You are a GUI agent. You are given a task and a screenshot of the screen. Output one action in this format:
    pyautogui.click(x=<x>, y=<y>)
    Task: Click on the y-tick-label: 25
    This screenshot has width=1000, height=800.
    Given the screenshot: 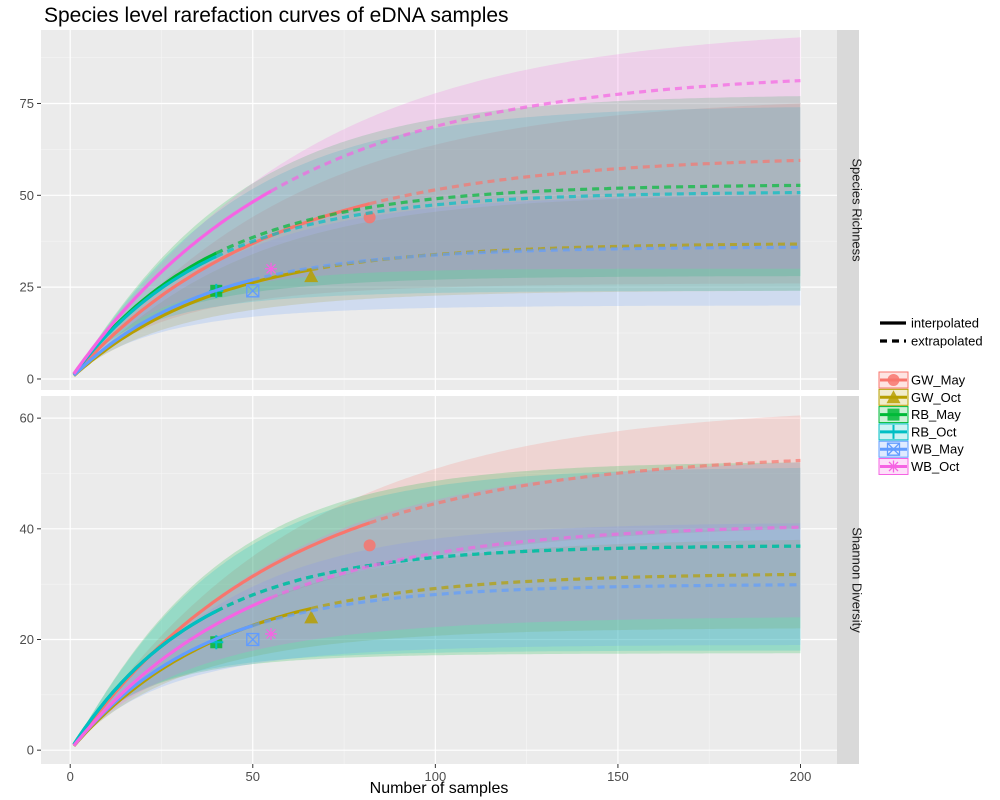 What is the action you would take?
    pyautogui.click(x=27, y=287)
    